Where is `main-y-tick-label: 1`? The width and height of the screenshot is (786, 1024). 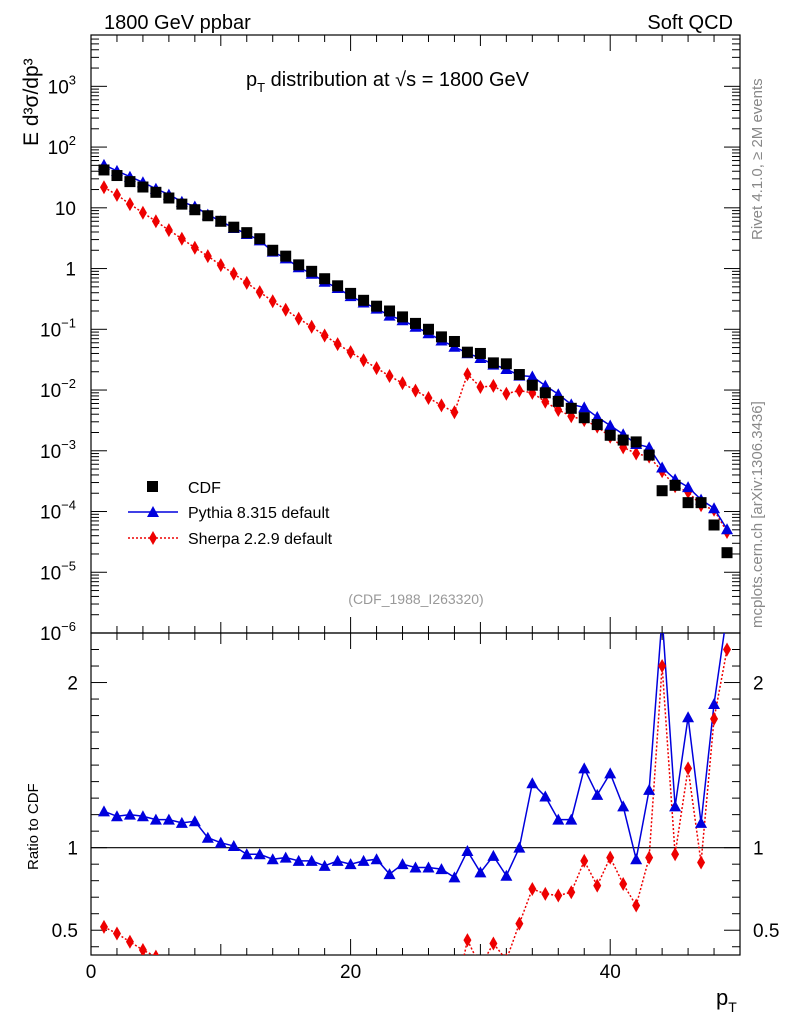 main-y-tick-label: 1 is located at coordinates (70, 270).